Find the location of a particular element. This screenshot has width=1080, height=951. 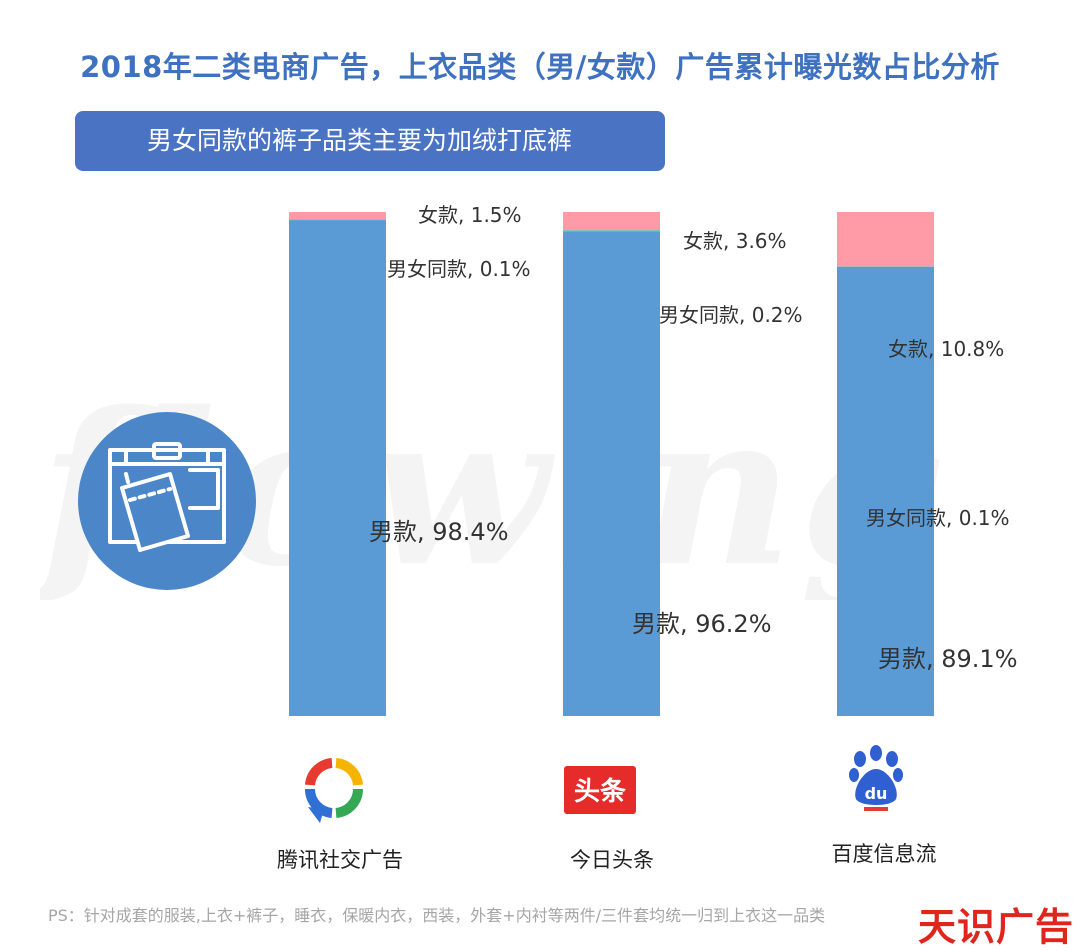

x-tick-label-tencent: 腾讯社交广告 is located at coordinates (340, 860).